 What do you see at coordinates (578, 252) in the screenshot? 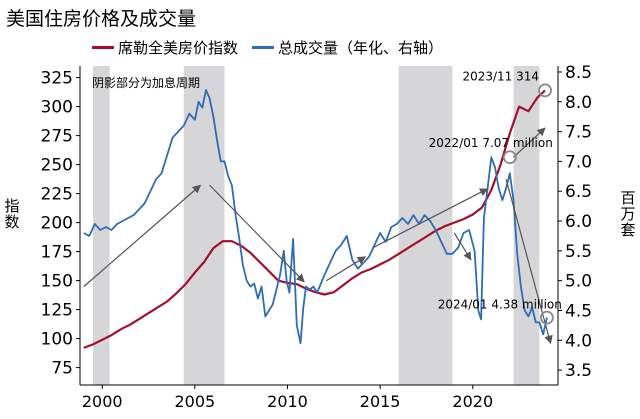
I see `y-right-tick-label-4: 5.5` at bounding box center [578, 252].